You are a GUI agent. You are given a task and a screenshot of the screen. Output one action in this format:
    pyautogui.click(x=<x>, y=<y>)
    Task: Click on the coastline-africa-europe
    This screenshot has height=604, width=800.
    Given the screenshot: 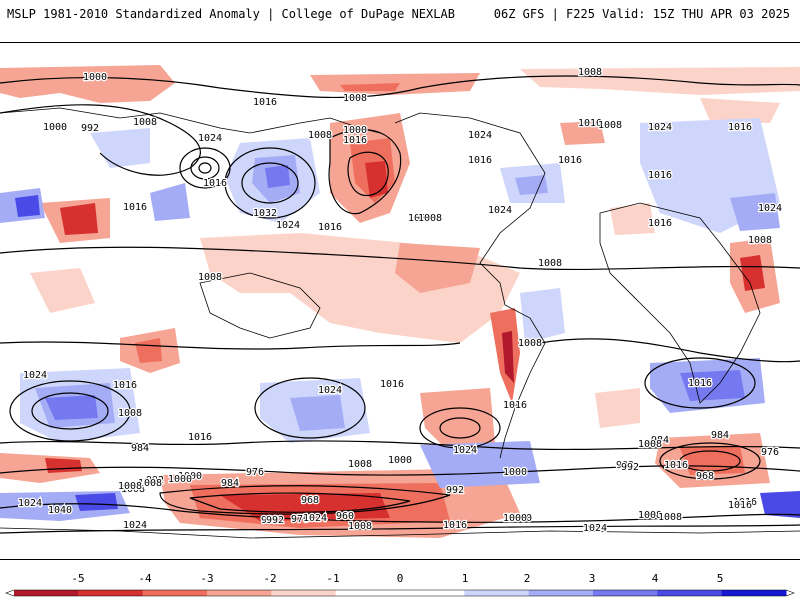 What is the action you would take?
    pyautogui.click(x=680, y=303)
    